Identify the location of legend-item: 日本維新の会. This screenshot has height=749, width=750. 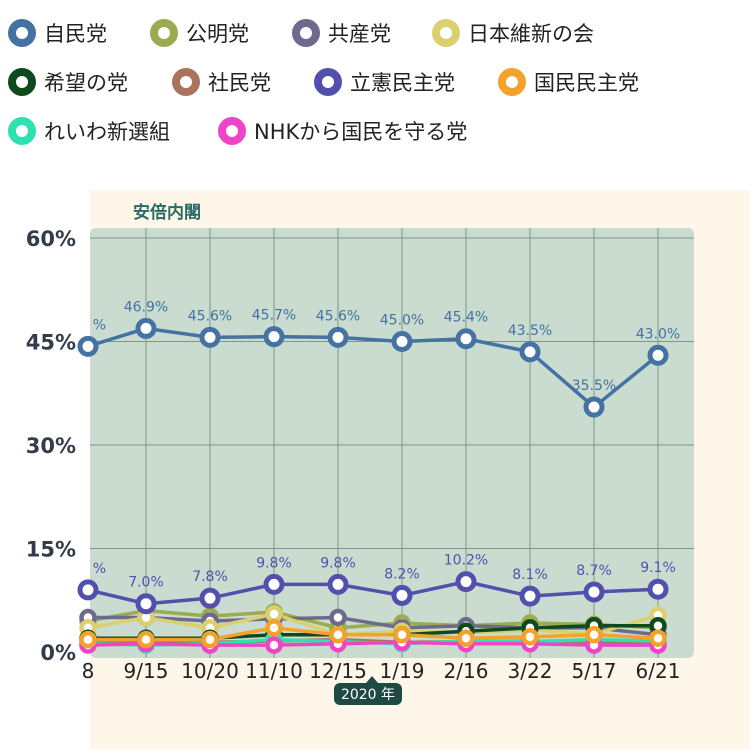
(513, 33).